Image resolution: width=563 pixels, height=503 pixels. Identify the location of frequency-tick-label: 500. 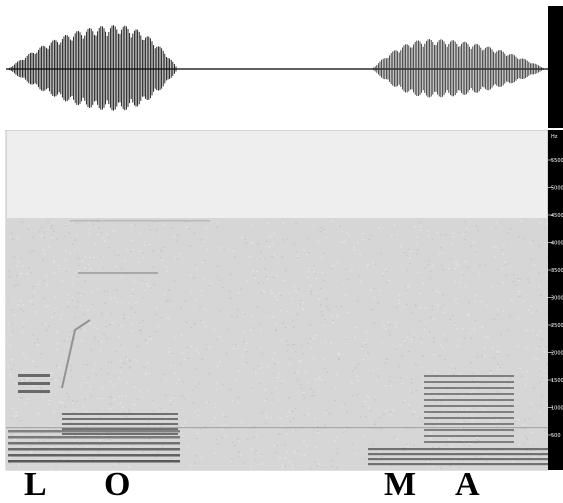
(556, 436).